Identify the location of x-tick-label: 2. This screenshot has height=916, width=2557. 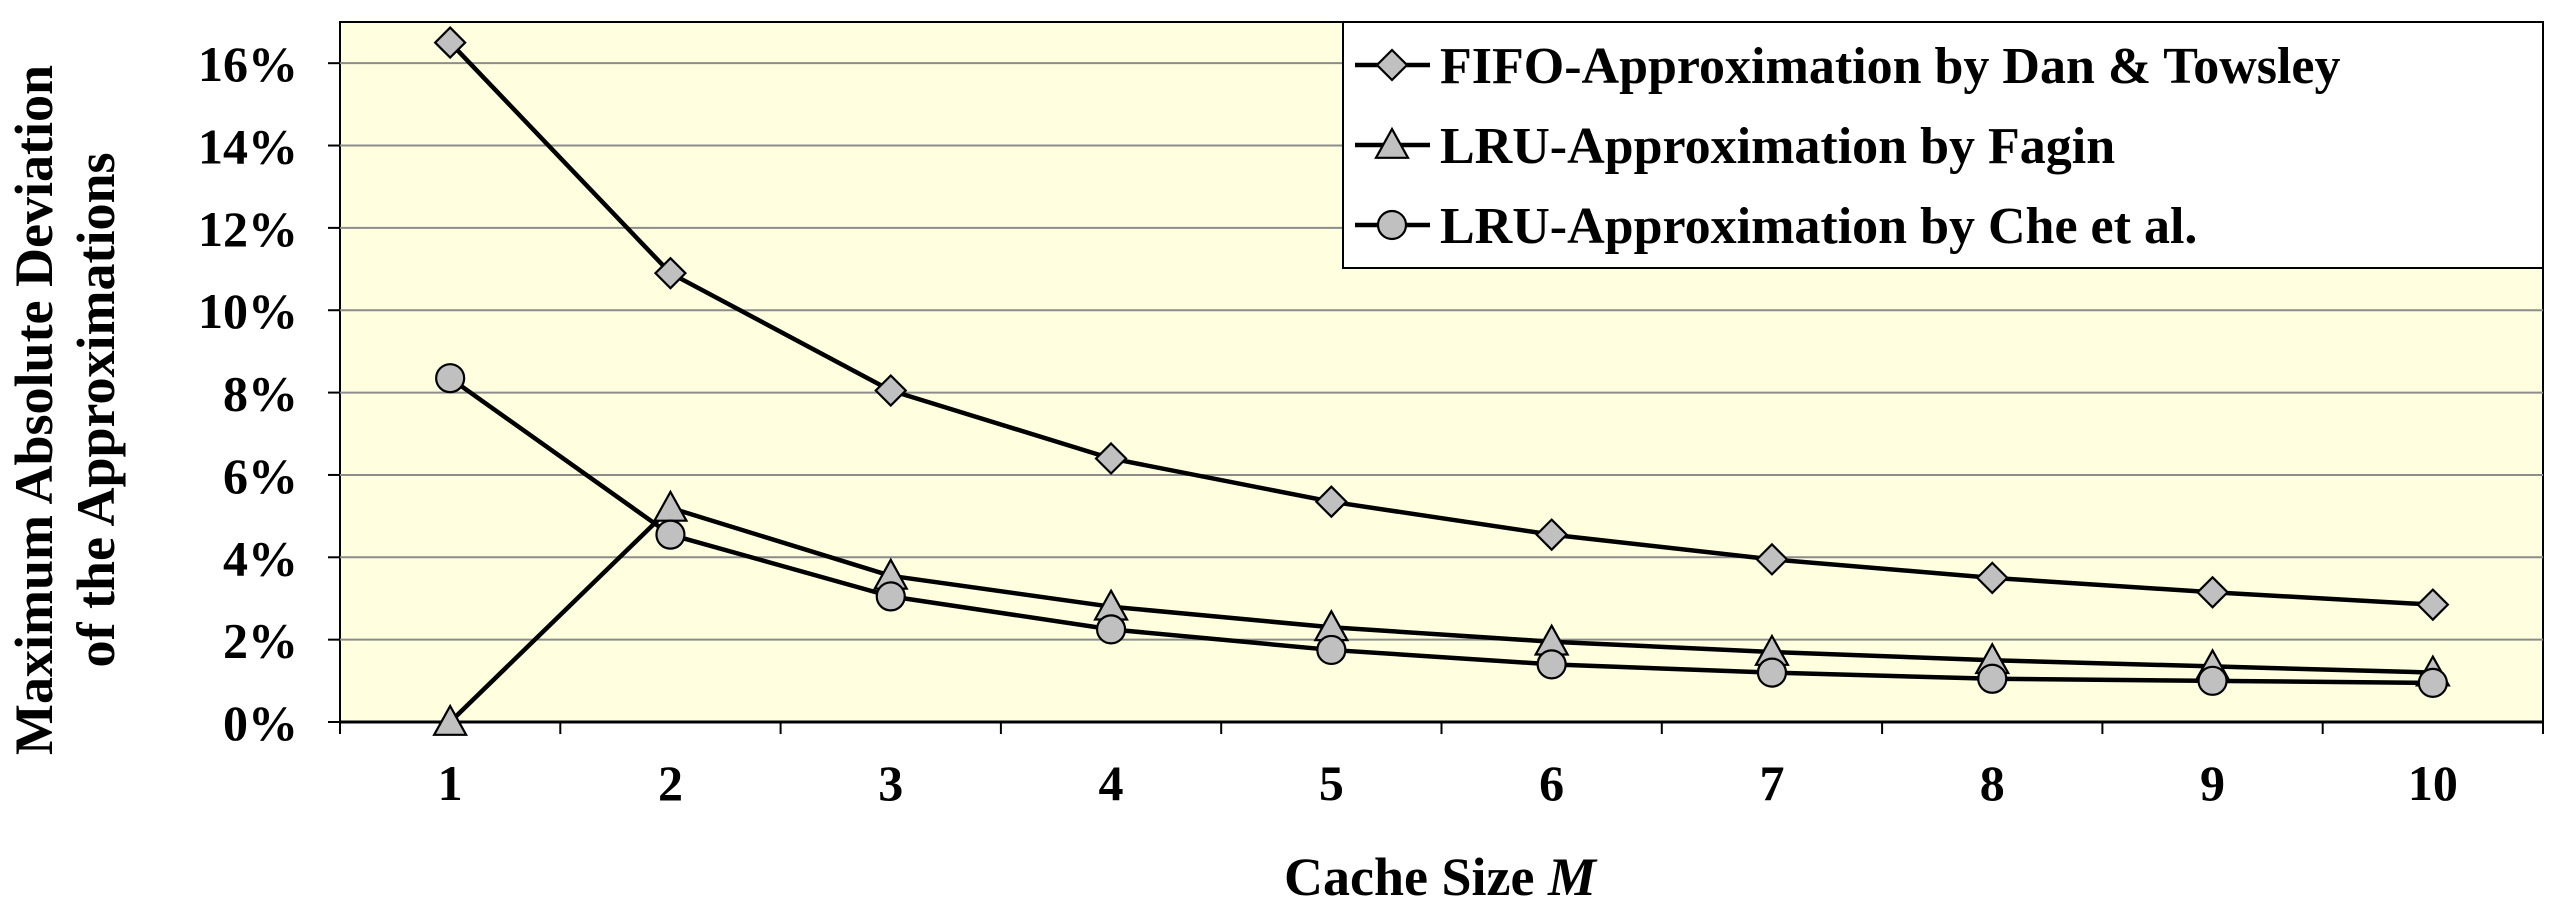
(670, 783).